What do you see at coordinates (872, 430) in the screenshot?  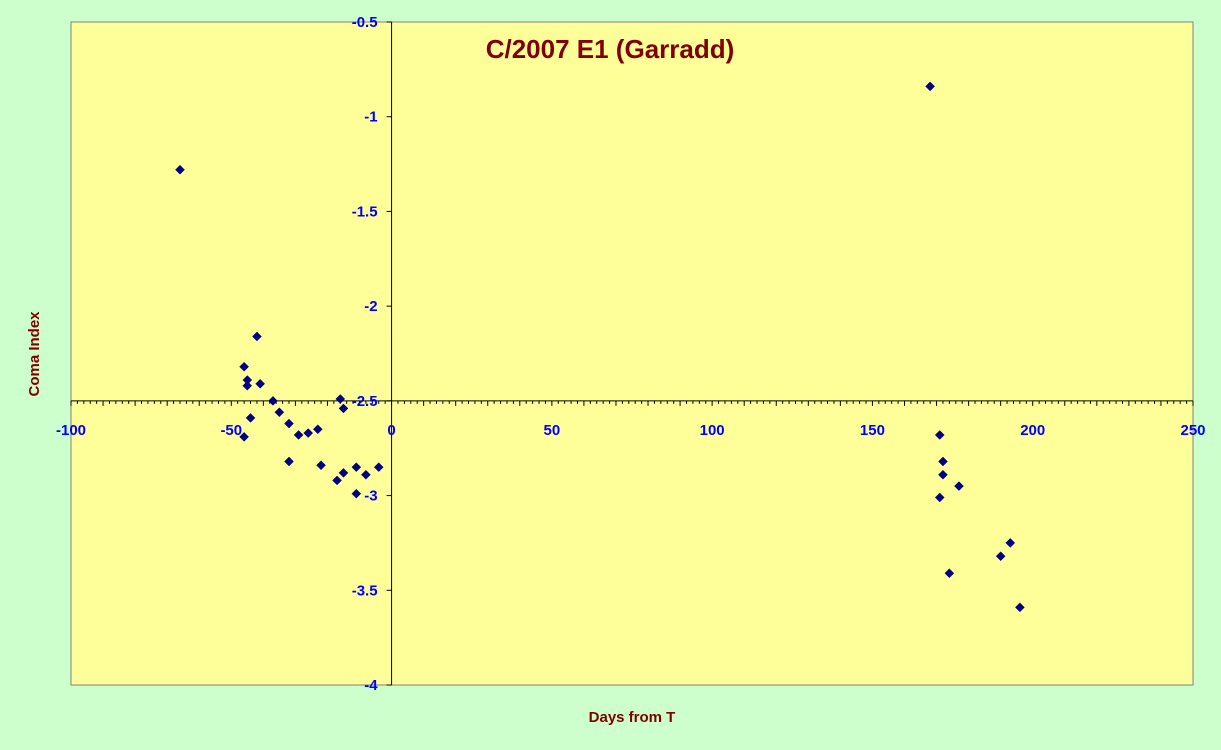 I see `x-tick-label: 150` at bounding box center [872, 430].